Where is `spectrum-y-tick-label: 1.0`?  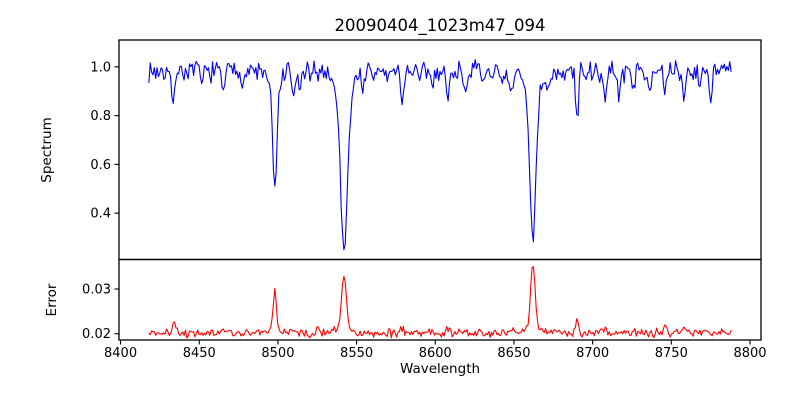
spectrum-y-tick-label: 1.0 is located at coordinates (100, 67).